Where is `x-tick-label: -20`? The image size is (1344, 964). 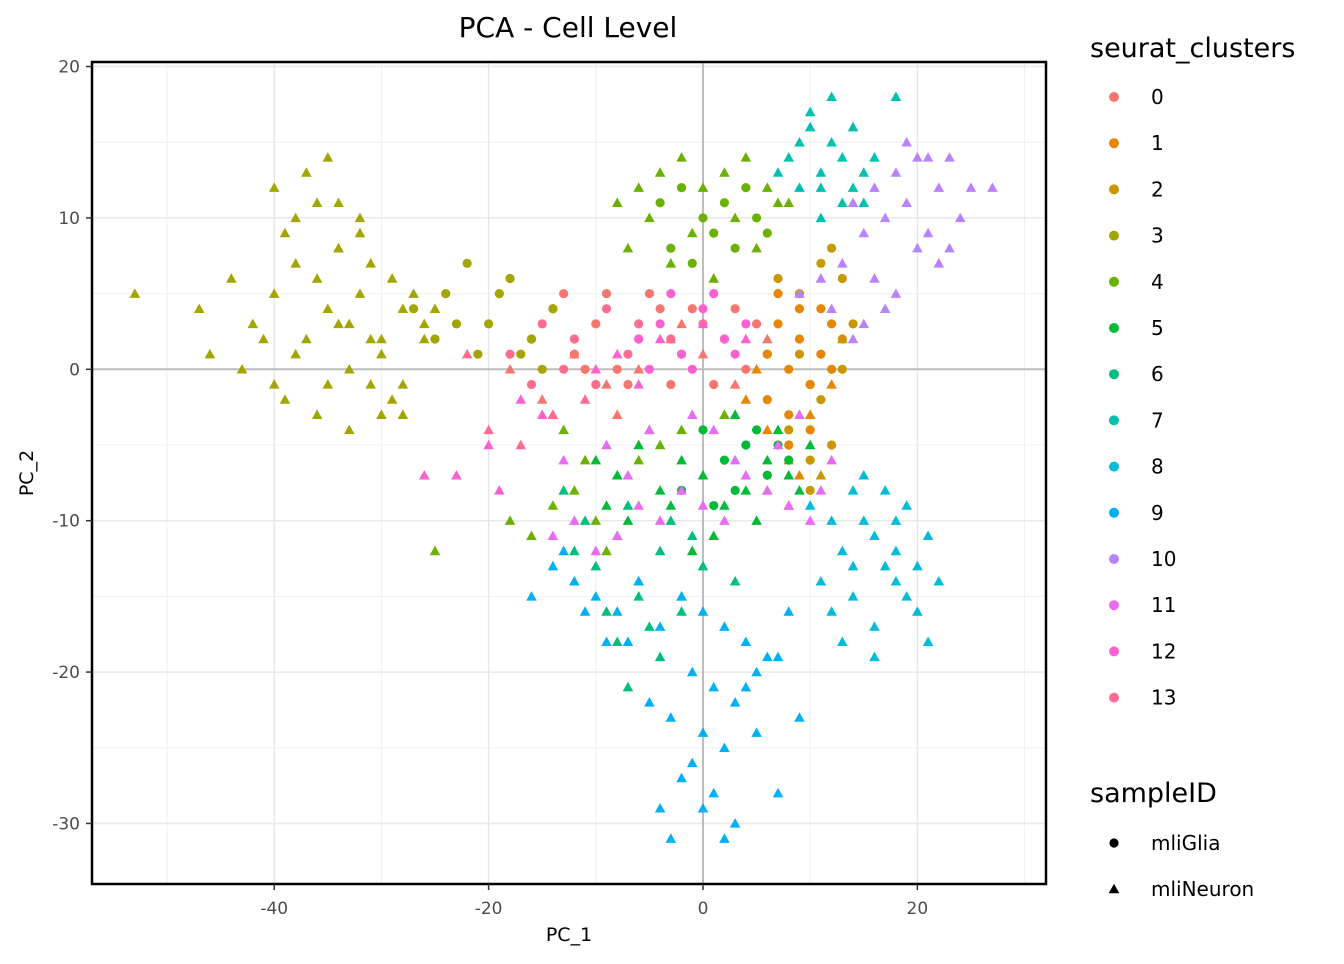
x-tick-label: -20 is located at coordinates (489, 909).